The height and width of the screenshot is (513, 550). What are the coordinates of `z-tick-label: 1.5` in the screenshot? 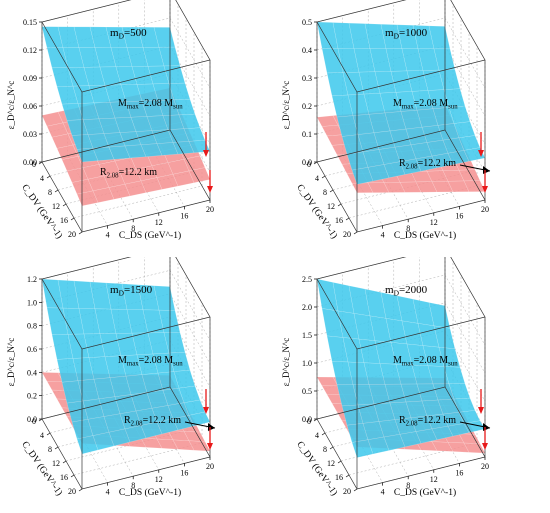 It's located at (307, 335).